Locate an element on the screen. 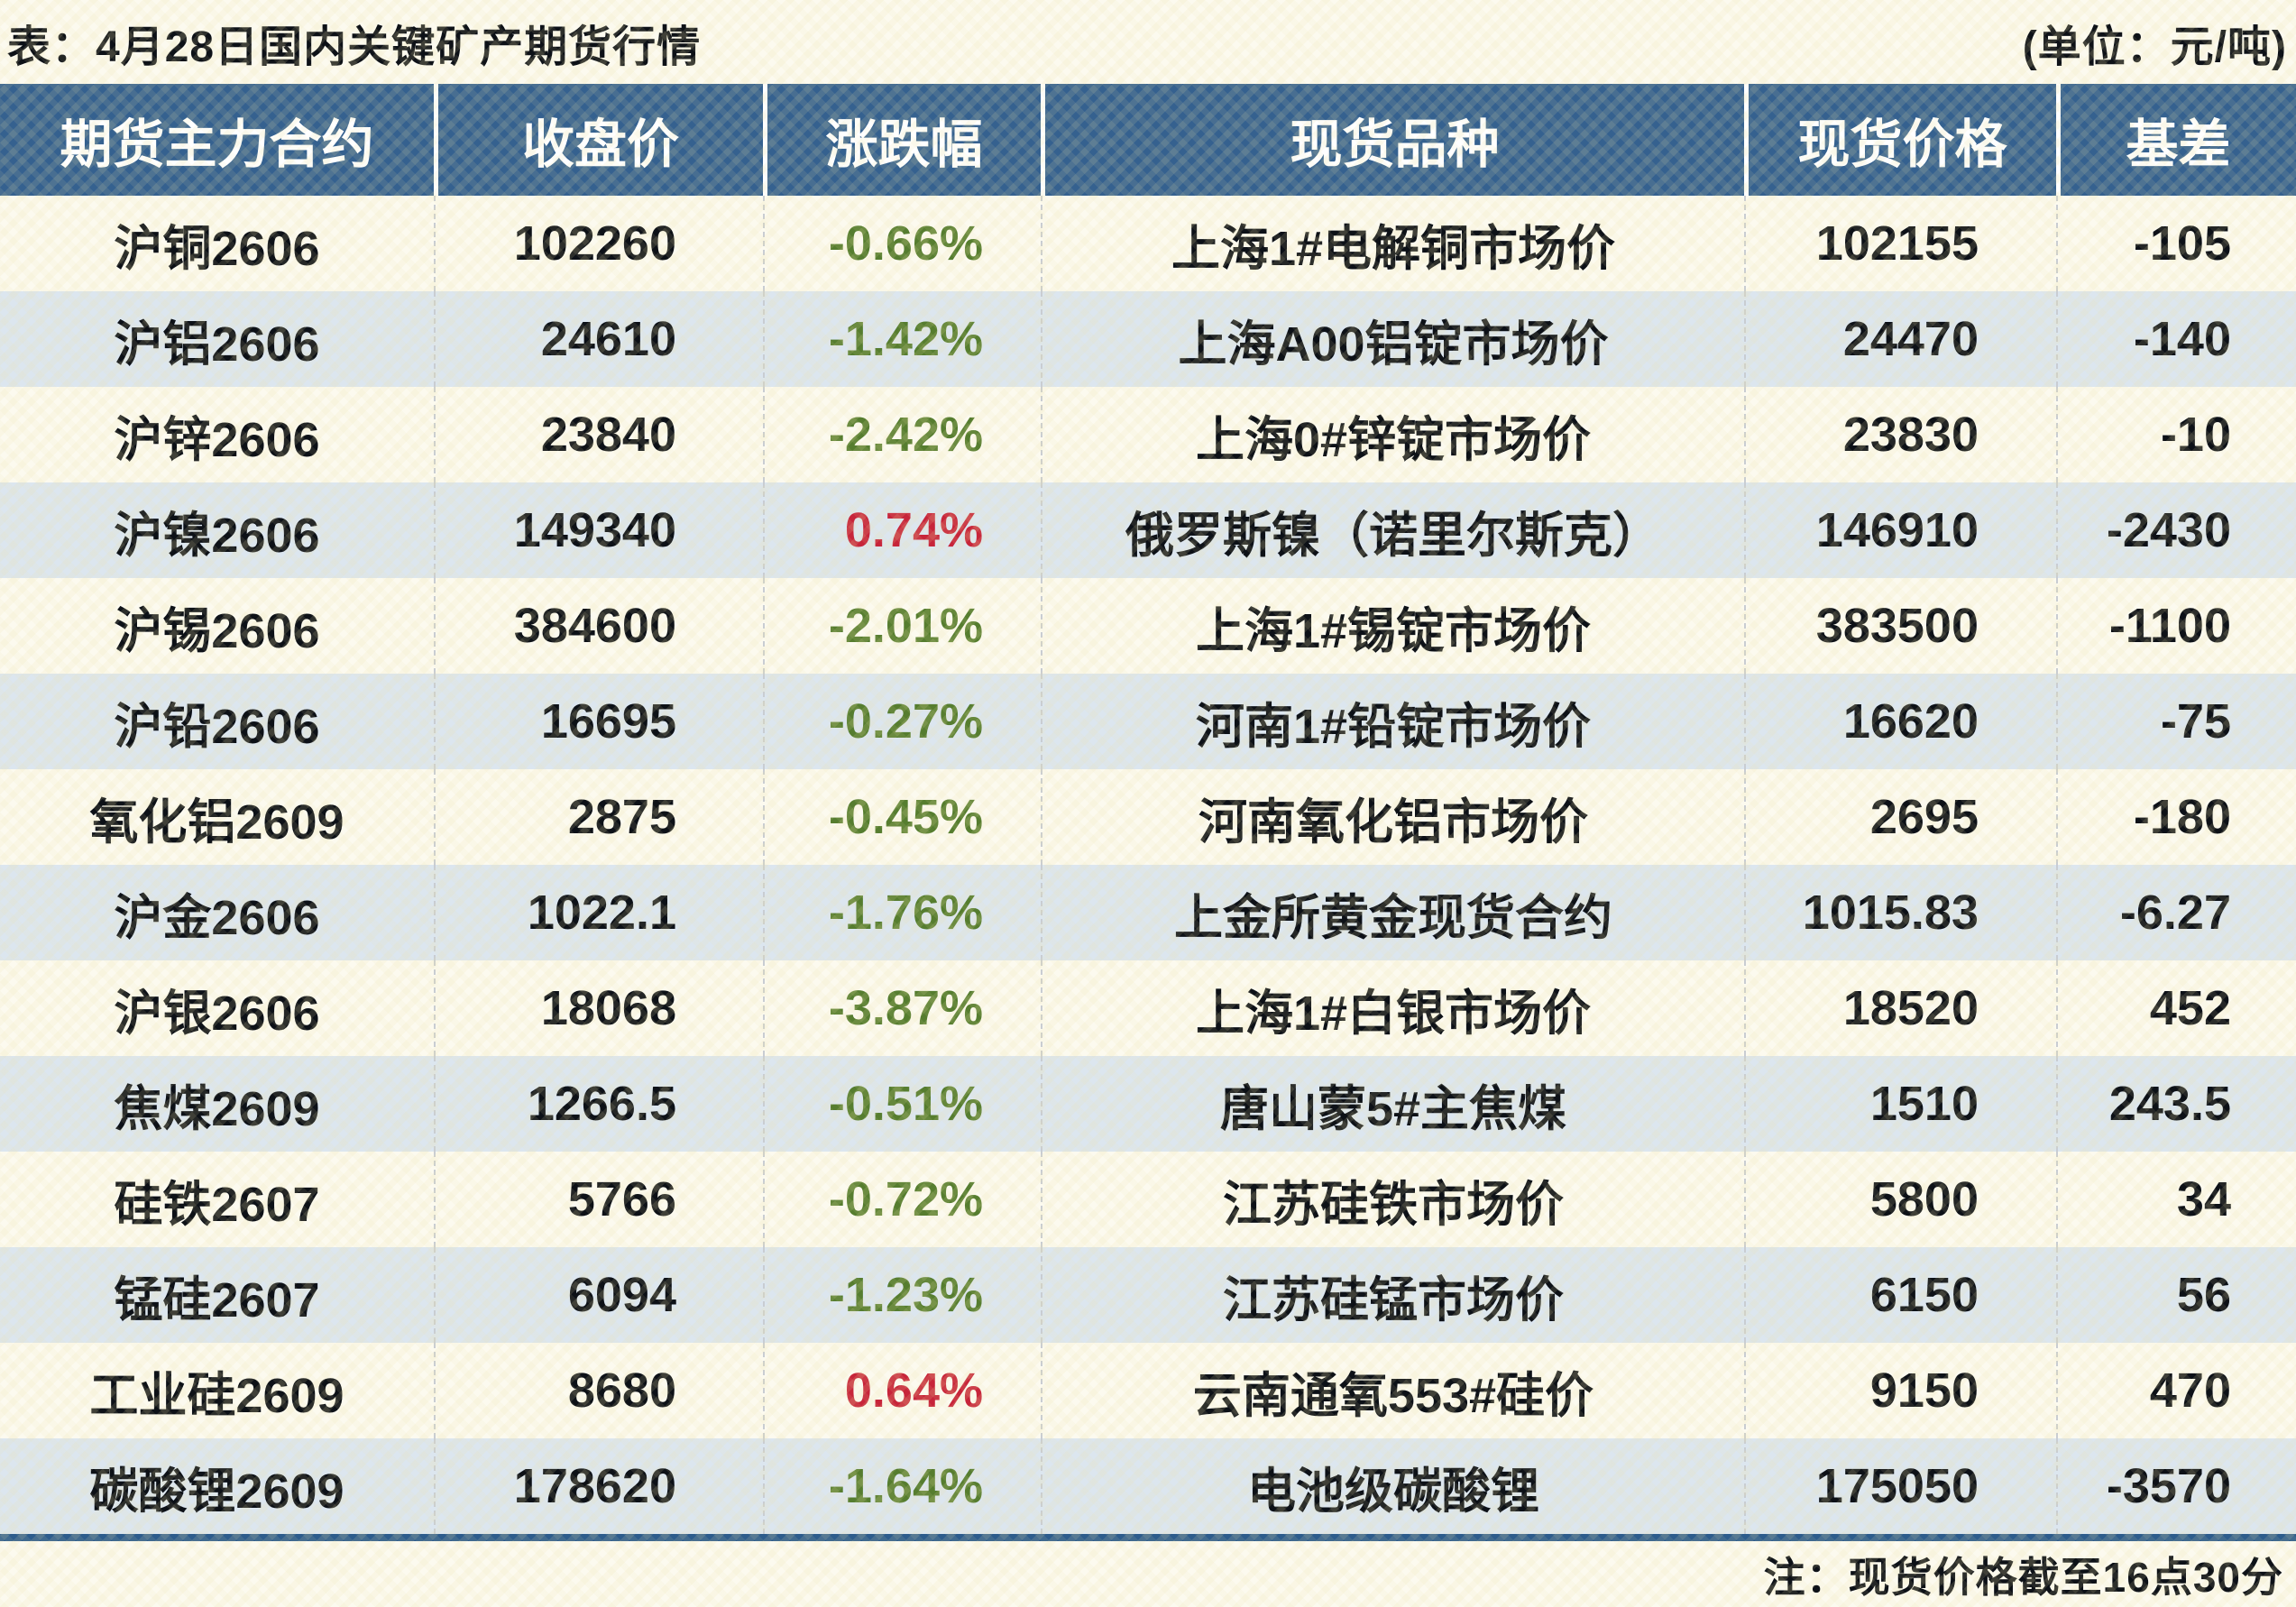 Image resolution: width=2296 pixels, height=1607 pixels. contract-cell: 焦煤2609 is located at coordinates (217, 1108).